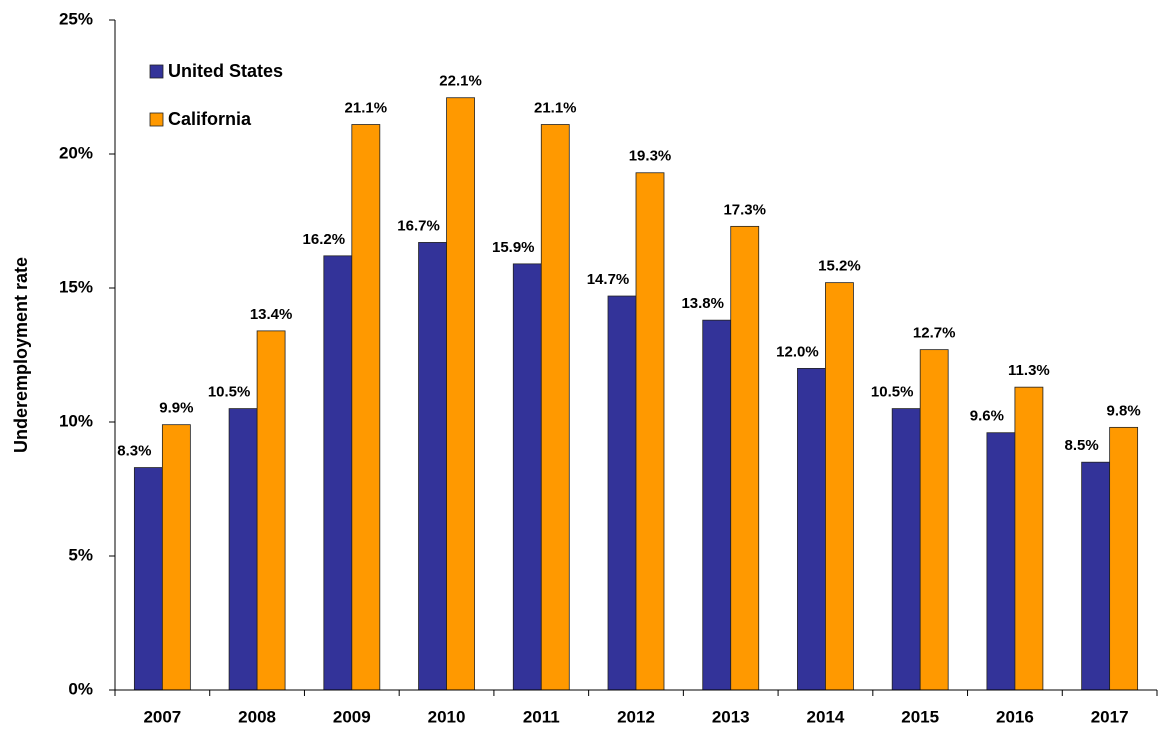 The width and height of the screenshot is (1158, 732). What do you see at coordinates (176, 408) in the screenshot?
I see `value-label: 9.9%` at bounding box center [176, 408].